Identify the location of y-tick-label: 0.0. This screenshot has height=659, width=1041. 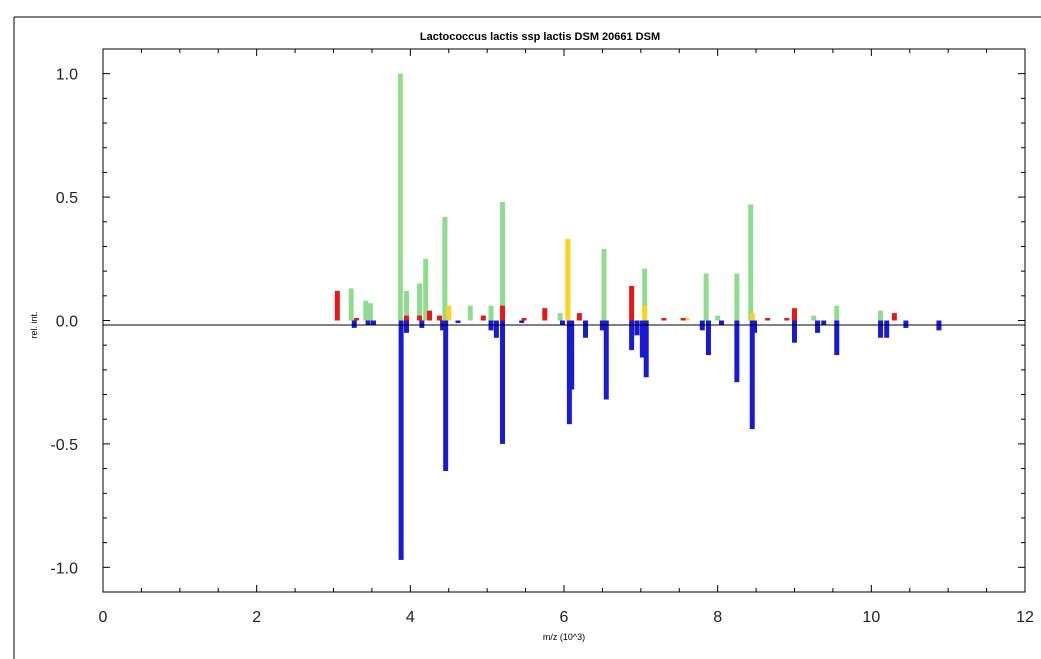
(67, 322).